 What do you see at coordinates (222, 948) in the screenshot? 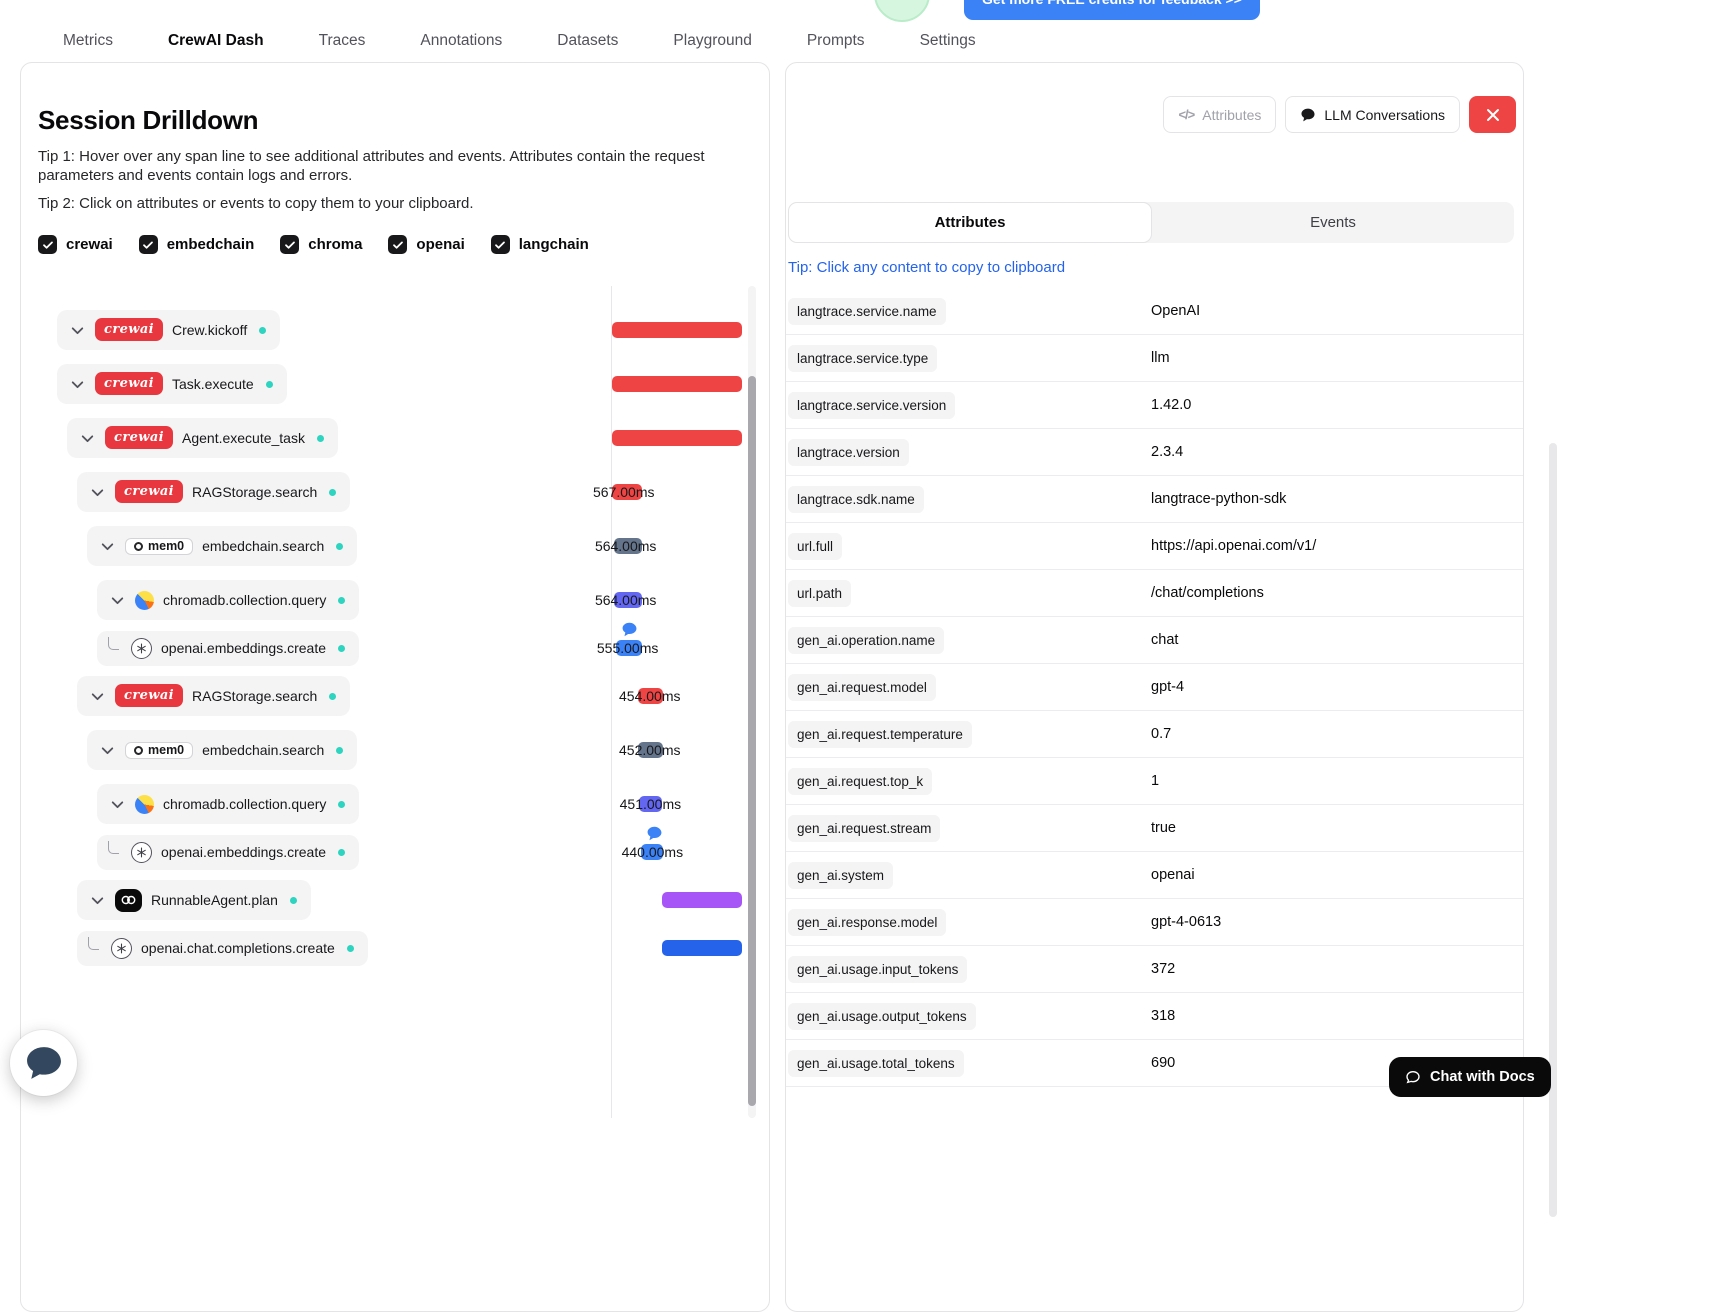
I see `span-pill: openai.chat.completions.create` at bounding box center [222, 948].